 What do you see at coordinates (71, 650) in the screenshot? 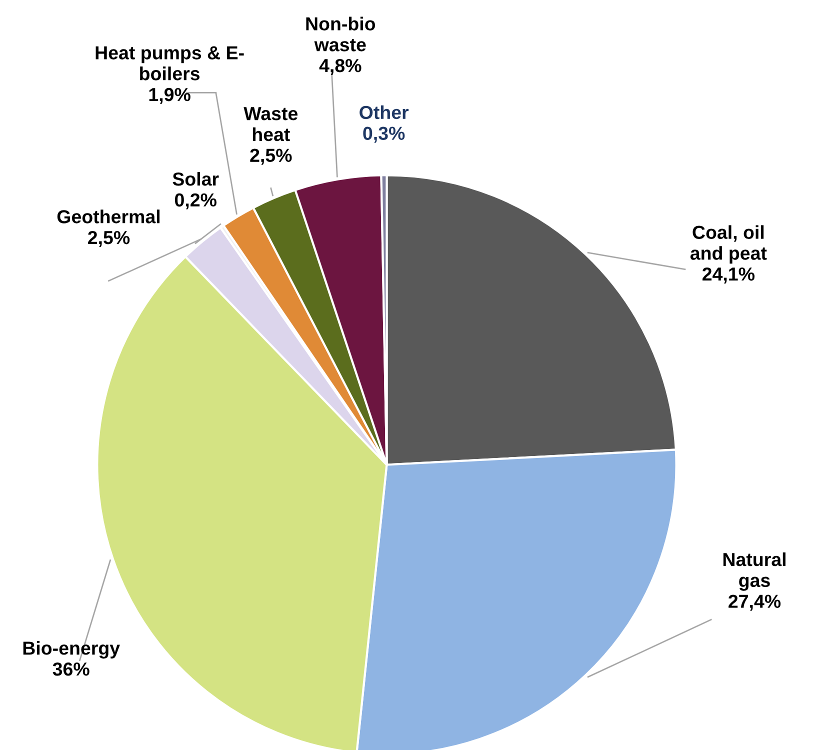
I see `slice-label: Bio-energy` at bounding box center [71, 650].